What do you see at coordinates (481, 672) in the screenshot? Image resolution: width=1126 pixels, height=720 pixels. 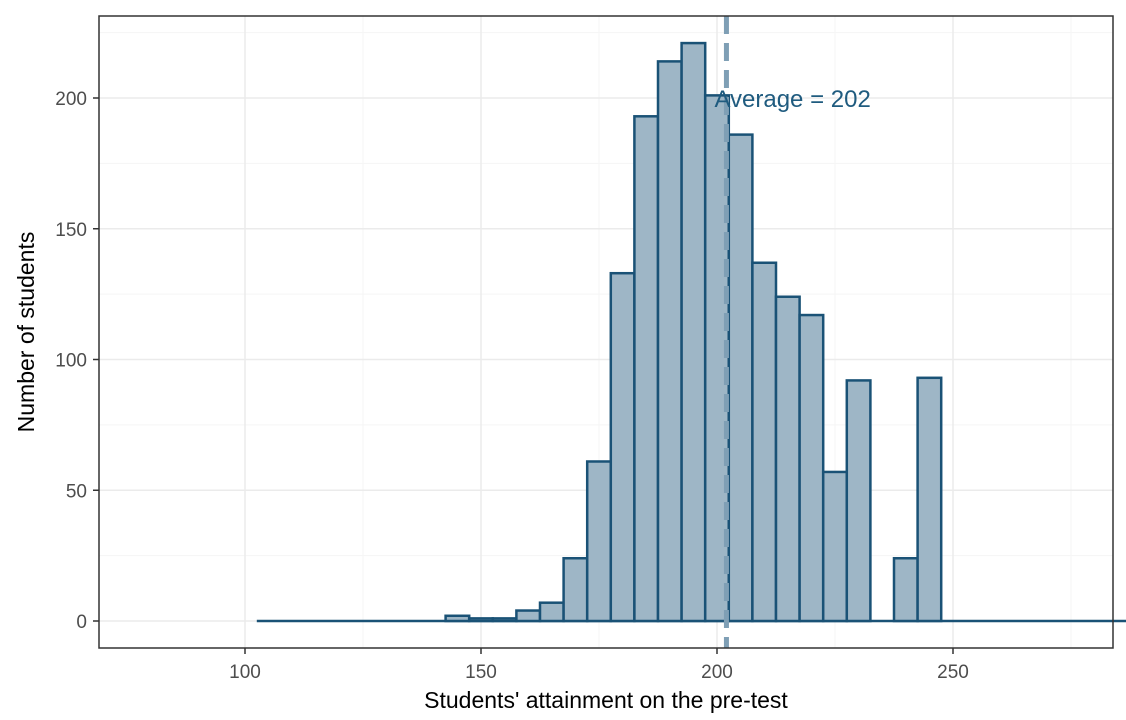 I see `x-tick-label: 150` at bounding box center [481, 672].